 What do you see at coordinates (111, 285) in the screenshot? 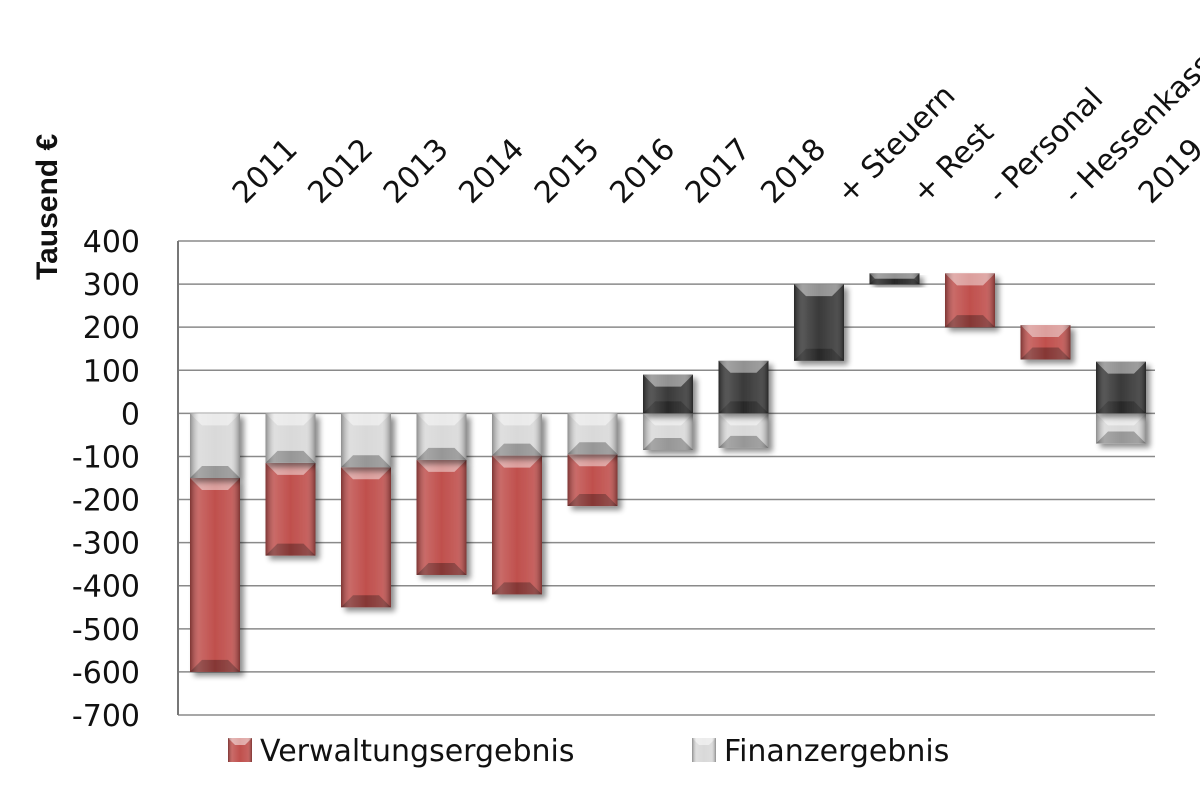
I see `y-tick-label: 300` at bounding box center [111, 285].